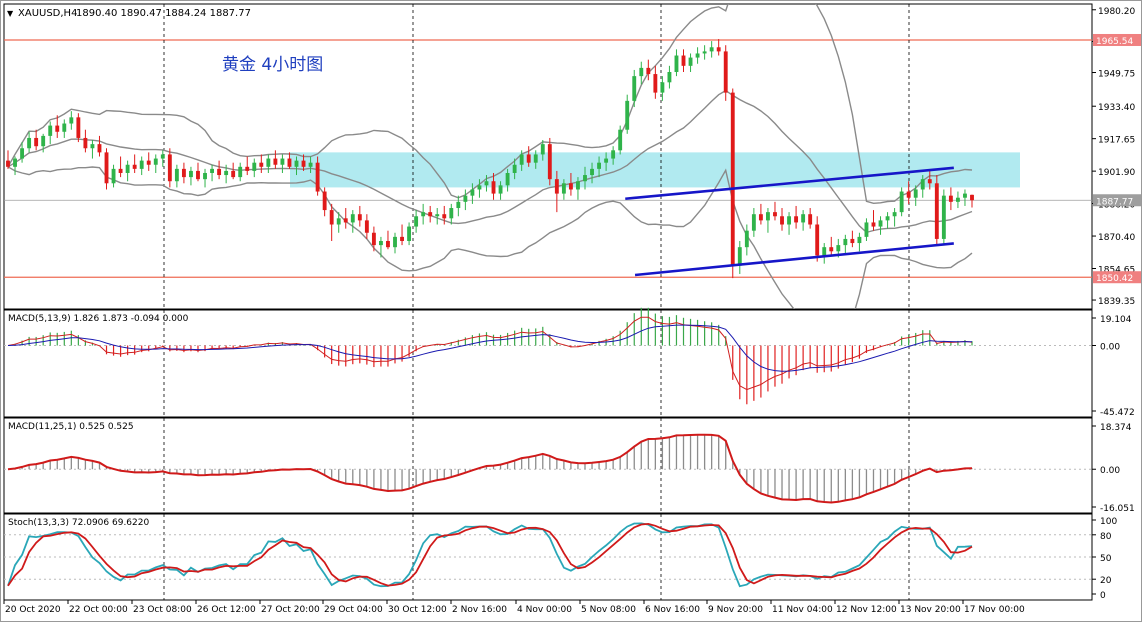  Describe the element at coordinates (1106, 559) in the screenshot. I see `indicator-tick-label: 50` at that location.